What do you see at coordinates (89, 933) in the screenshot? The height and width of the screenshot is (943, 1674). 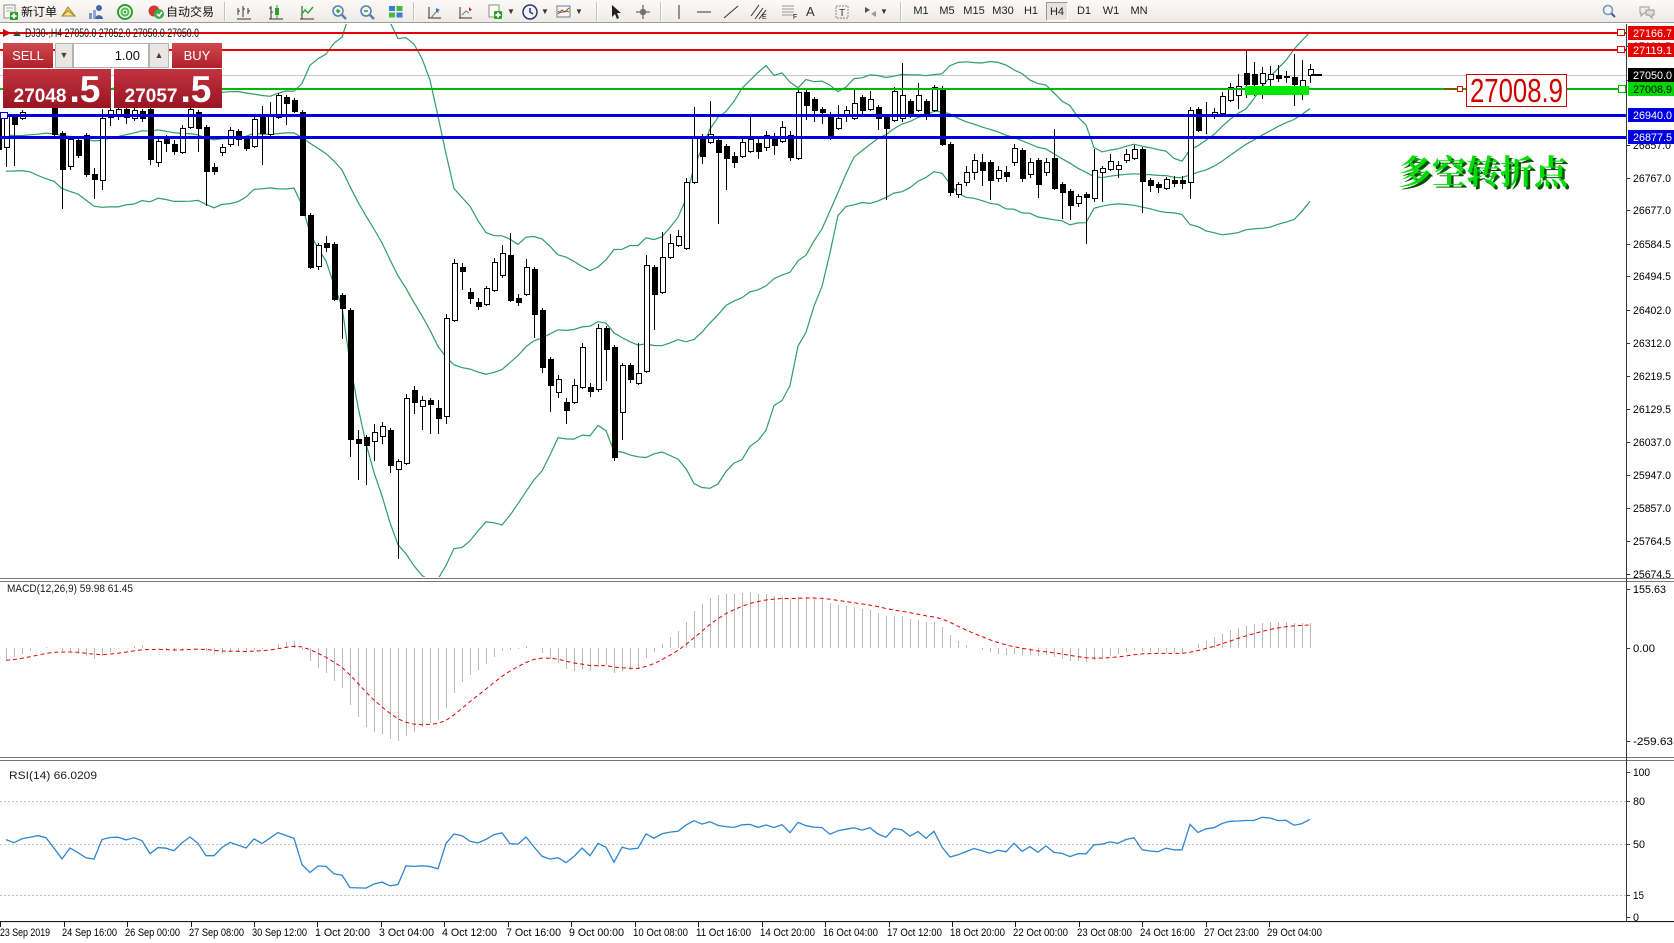 I see `svg-text: 24 Sep 16:00` at bounding box center [89, 933].